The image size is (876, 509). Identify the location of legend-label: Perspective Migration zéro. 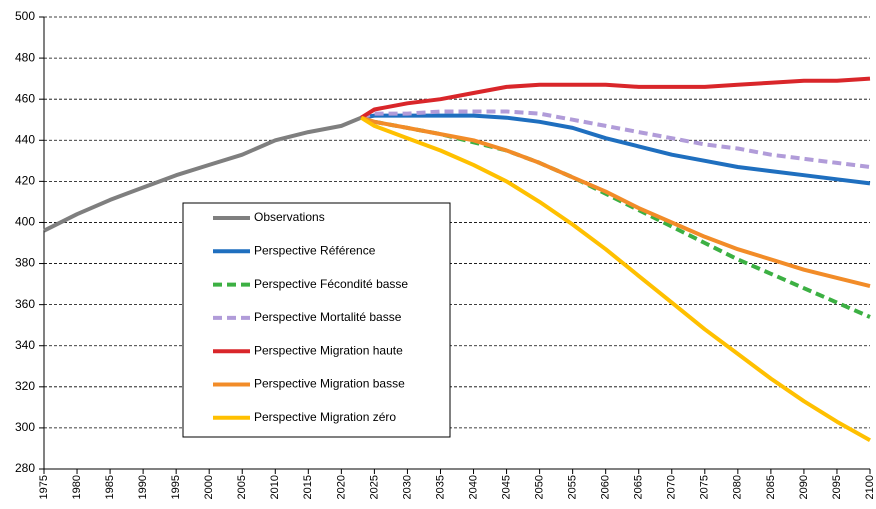
(325, 417).